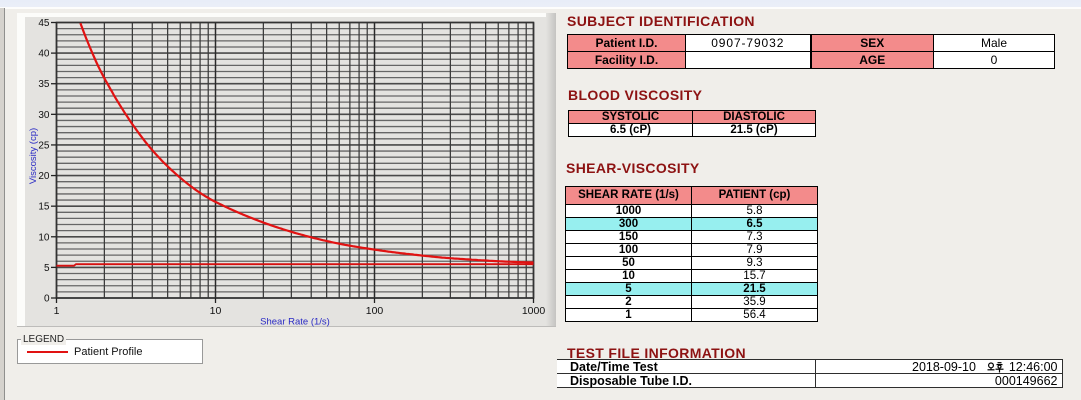 The height and width of the screenshot is (400, 1081). I want to click on svg-text: Viscosity (cp), so click(33, 156).